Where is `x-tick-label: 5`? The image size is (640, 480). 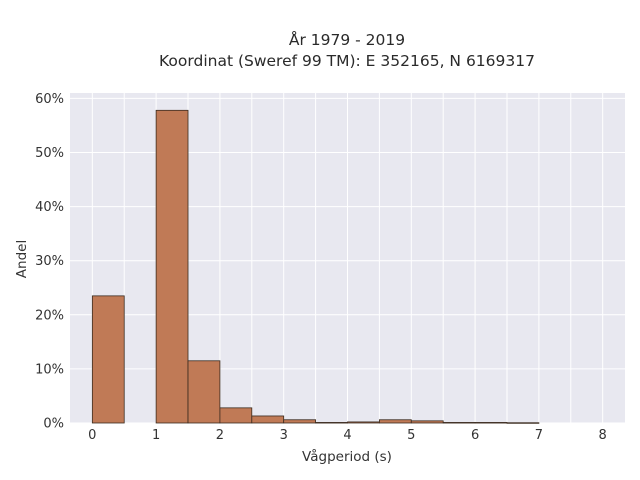
x-tick-label: 5 is located at coordinates (411, 435).